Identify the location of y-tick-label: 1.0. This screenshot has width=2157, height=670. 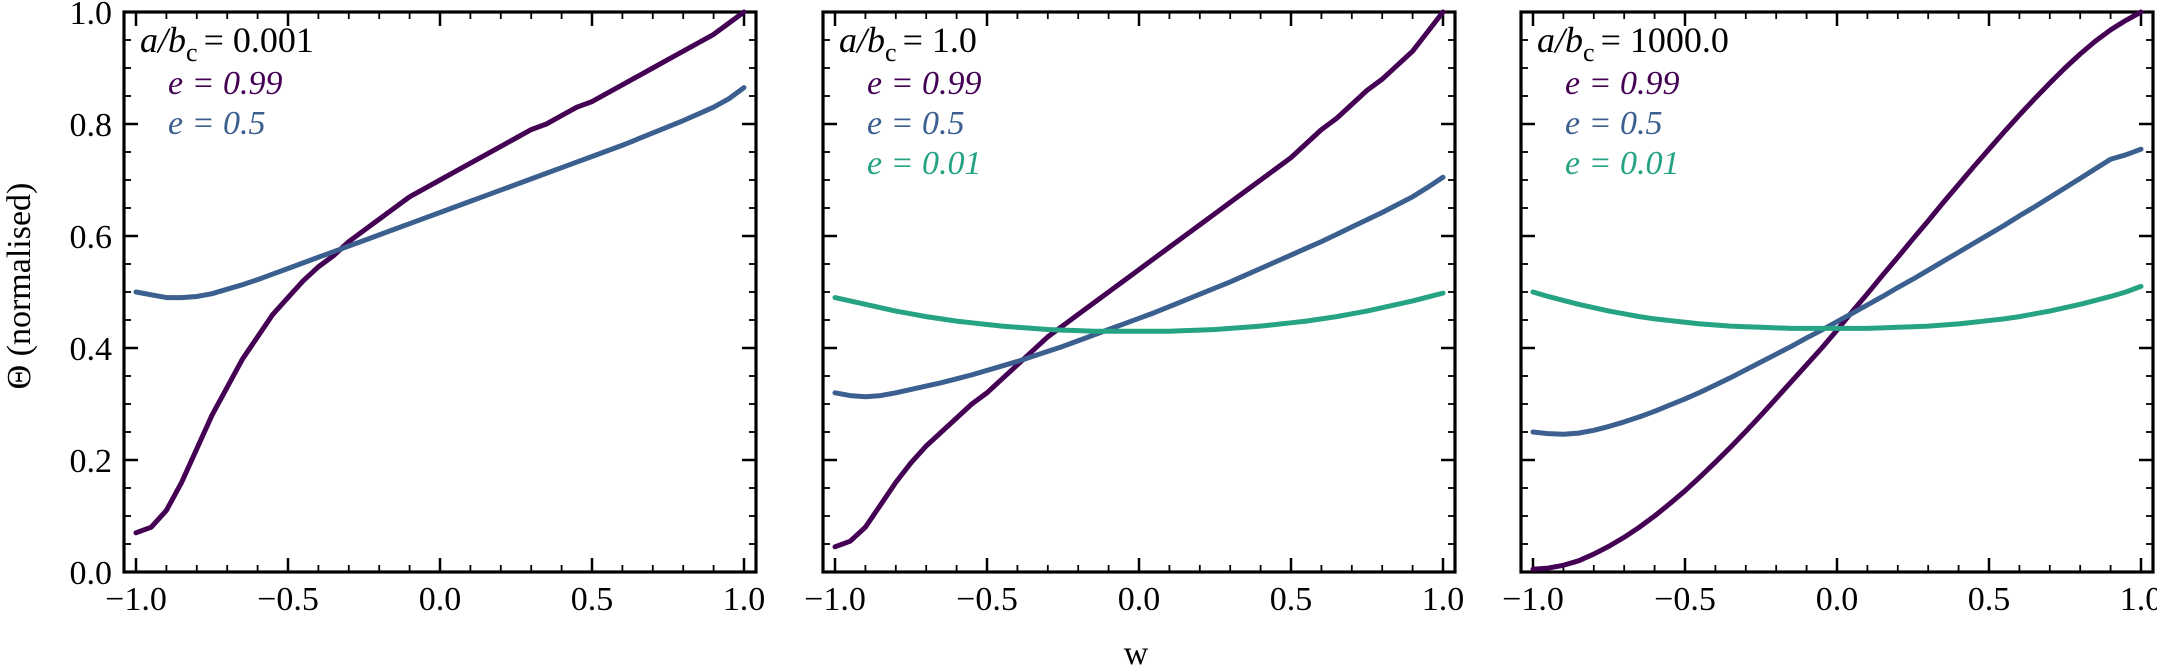
(91, 16).